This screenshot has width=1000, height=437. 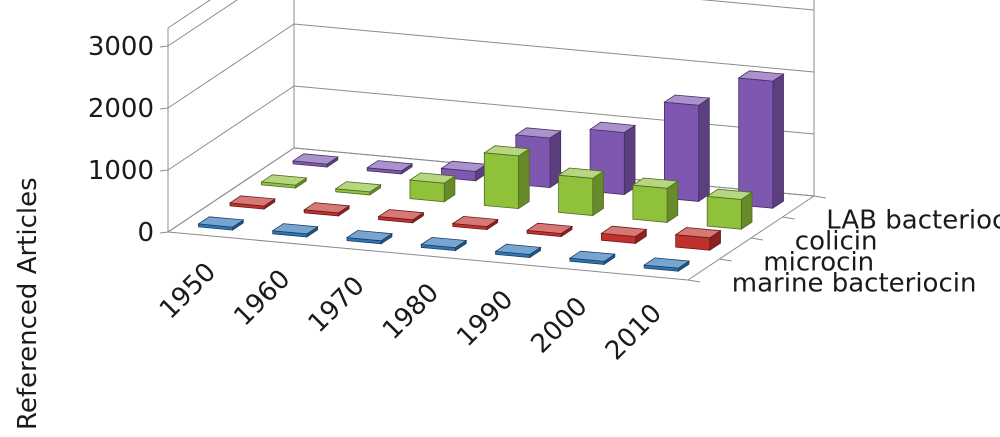 I want to click on bar-marine-bacteriocin-2000, so click(x=592, y=258).